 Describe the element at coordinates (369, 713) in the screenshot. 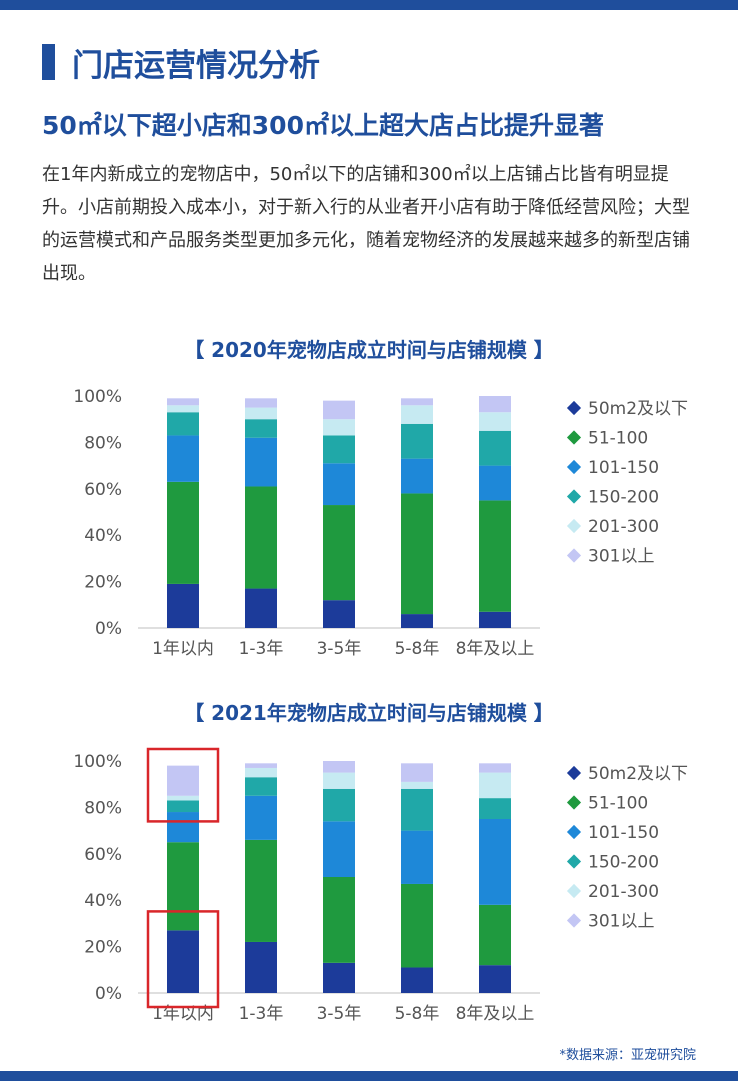

I see `chart-2021-title: 【 2021年宠物店成立时间与店铺规模 】` at that location.